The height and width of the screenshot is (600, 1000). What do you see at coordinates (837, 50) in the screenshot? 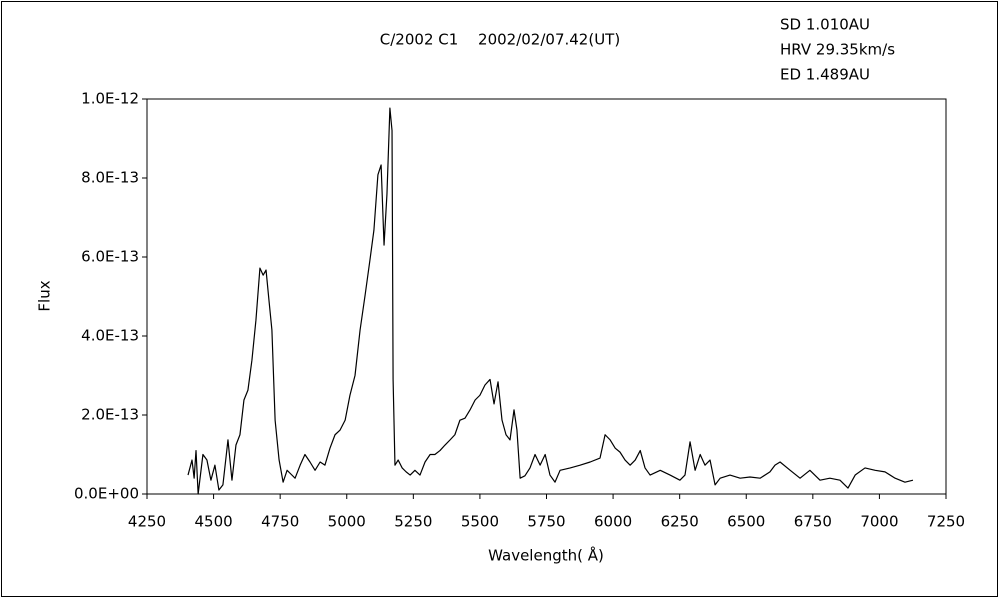
I see `annotation: HRV 29.35km/s` at bounding box center [837, 50].